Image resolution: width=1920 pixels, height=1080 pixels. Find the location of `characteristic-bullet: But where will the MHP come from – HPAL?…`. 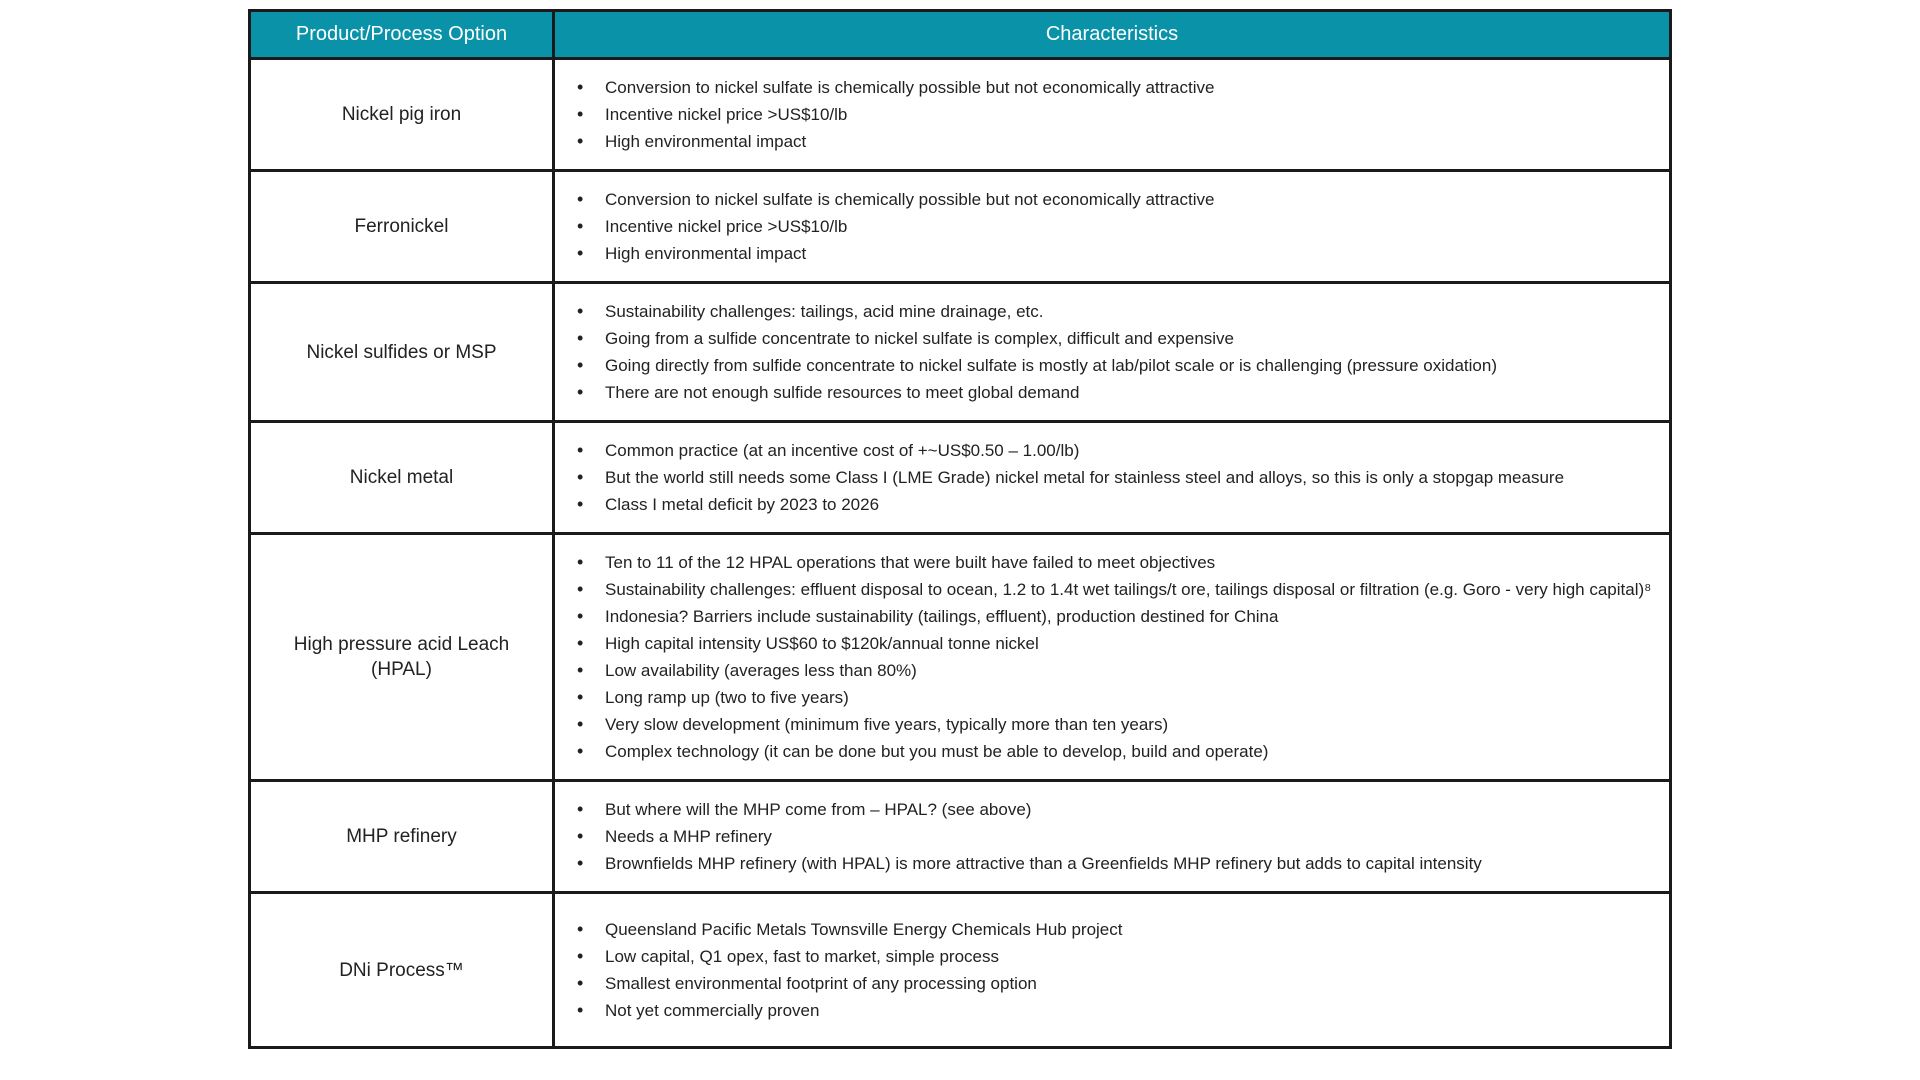

characteristic-bullet: But where will the MHP come from – HPAL?… is located at coordinates (1116, 809).